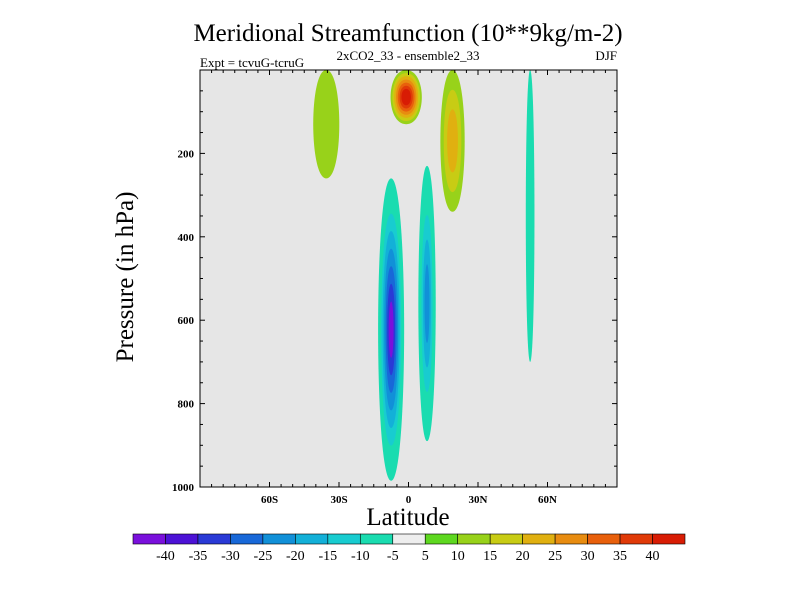 Image resolution: width=800 pixels, height=600 pixels. What do you see at coordinates (198, 556) in the screenshot?
I see `colorbar-label: -35` at bounding box center [198, 556].